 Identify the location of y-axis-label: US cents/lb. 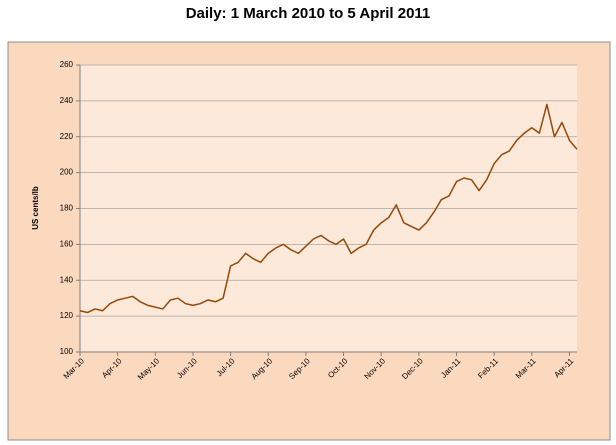
(35, 208).